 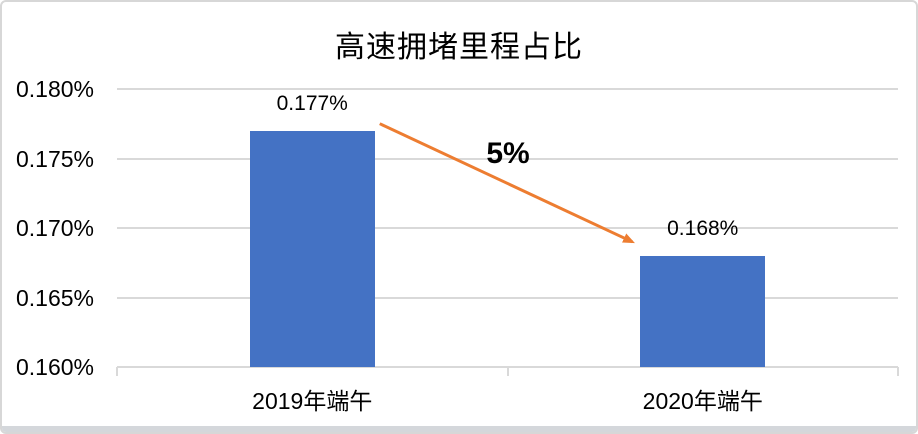 I want to click on bar-value-label-2020: 0.168%, so click(x=703, y=228).